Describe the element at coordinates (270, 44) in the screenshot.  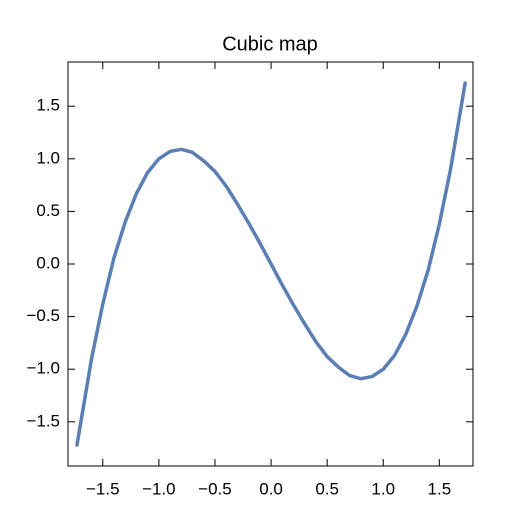
I see `chart-title: Cubic map` at that location.